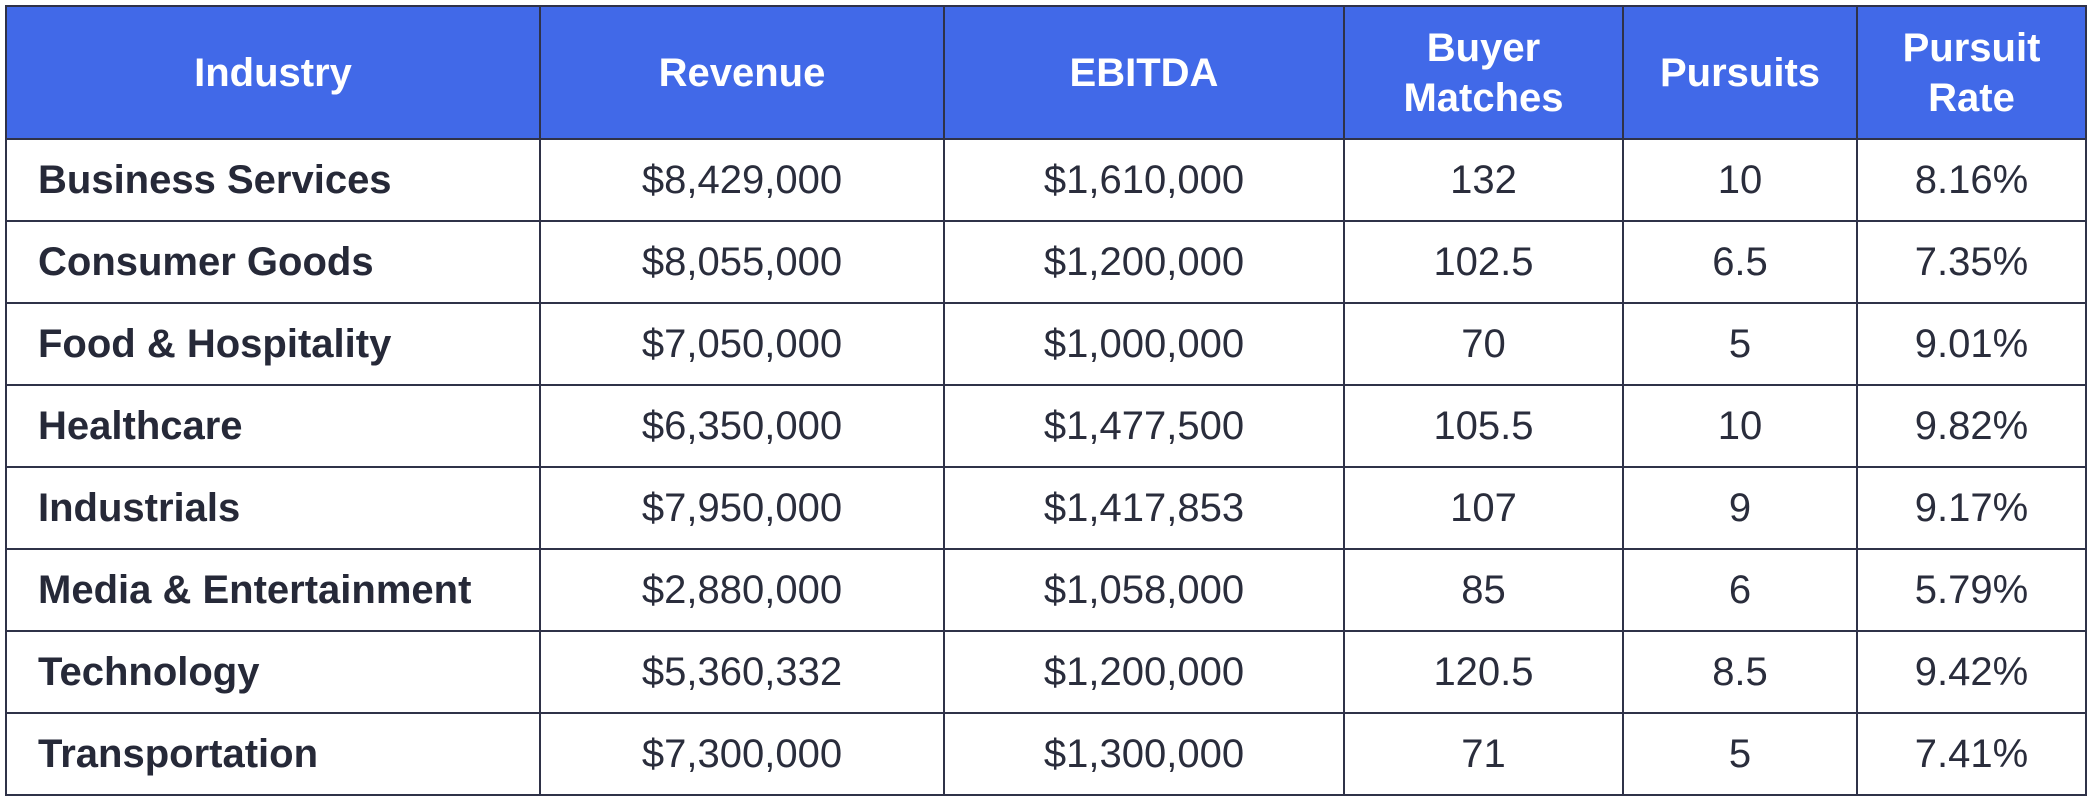 The width and height of the screenshot is (2092, 806). What do you see at coordinates (1144, 754) in the screenshot?
I see `cell-ebitda: $1,300,000` at bounding box center [1144, 754].